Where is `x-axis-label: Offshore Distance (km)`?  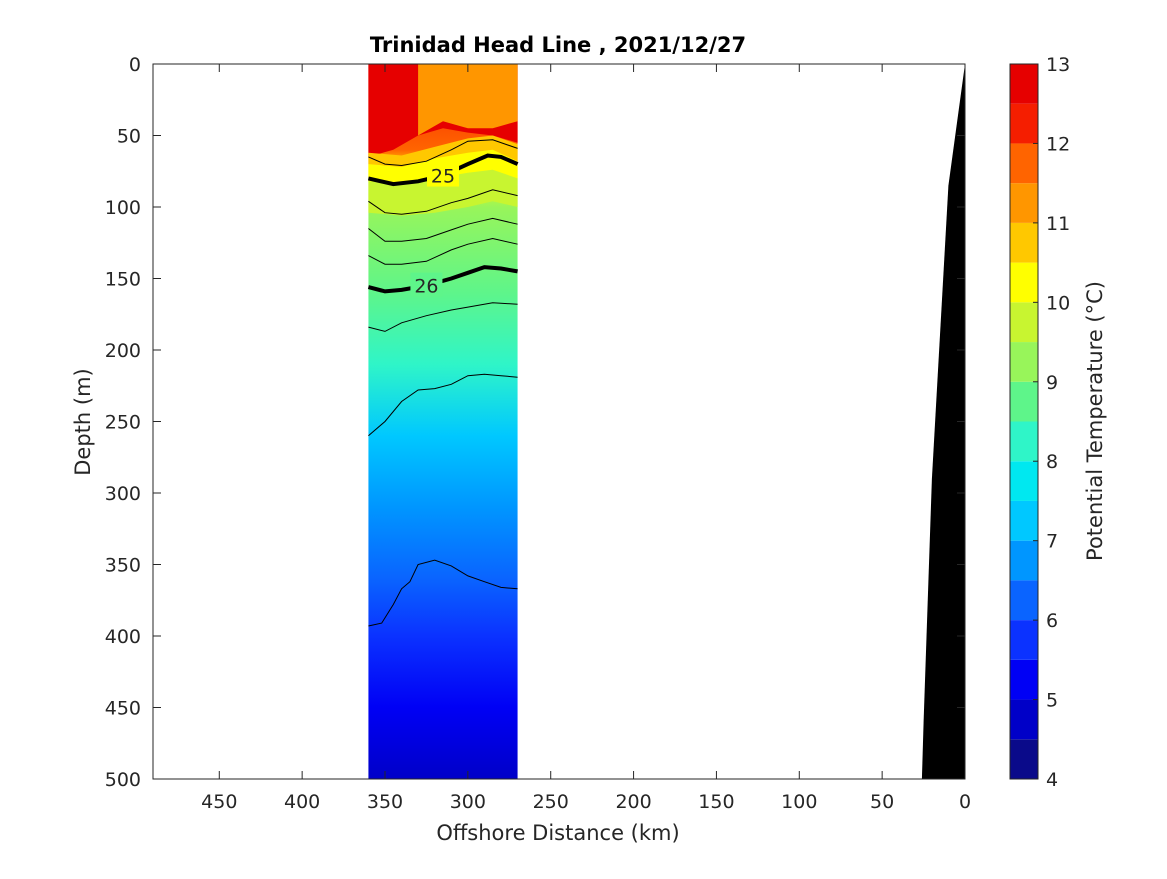 x-axis-label: Offshore Distance (km) is located at coordinates (557, 833).